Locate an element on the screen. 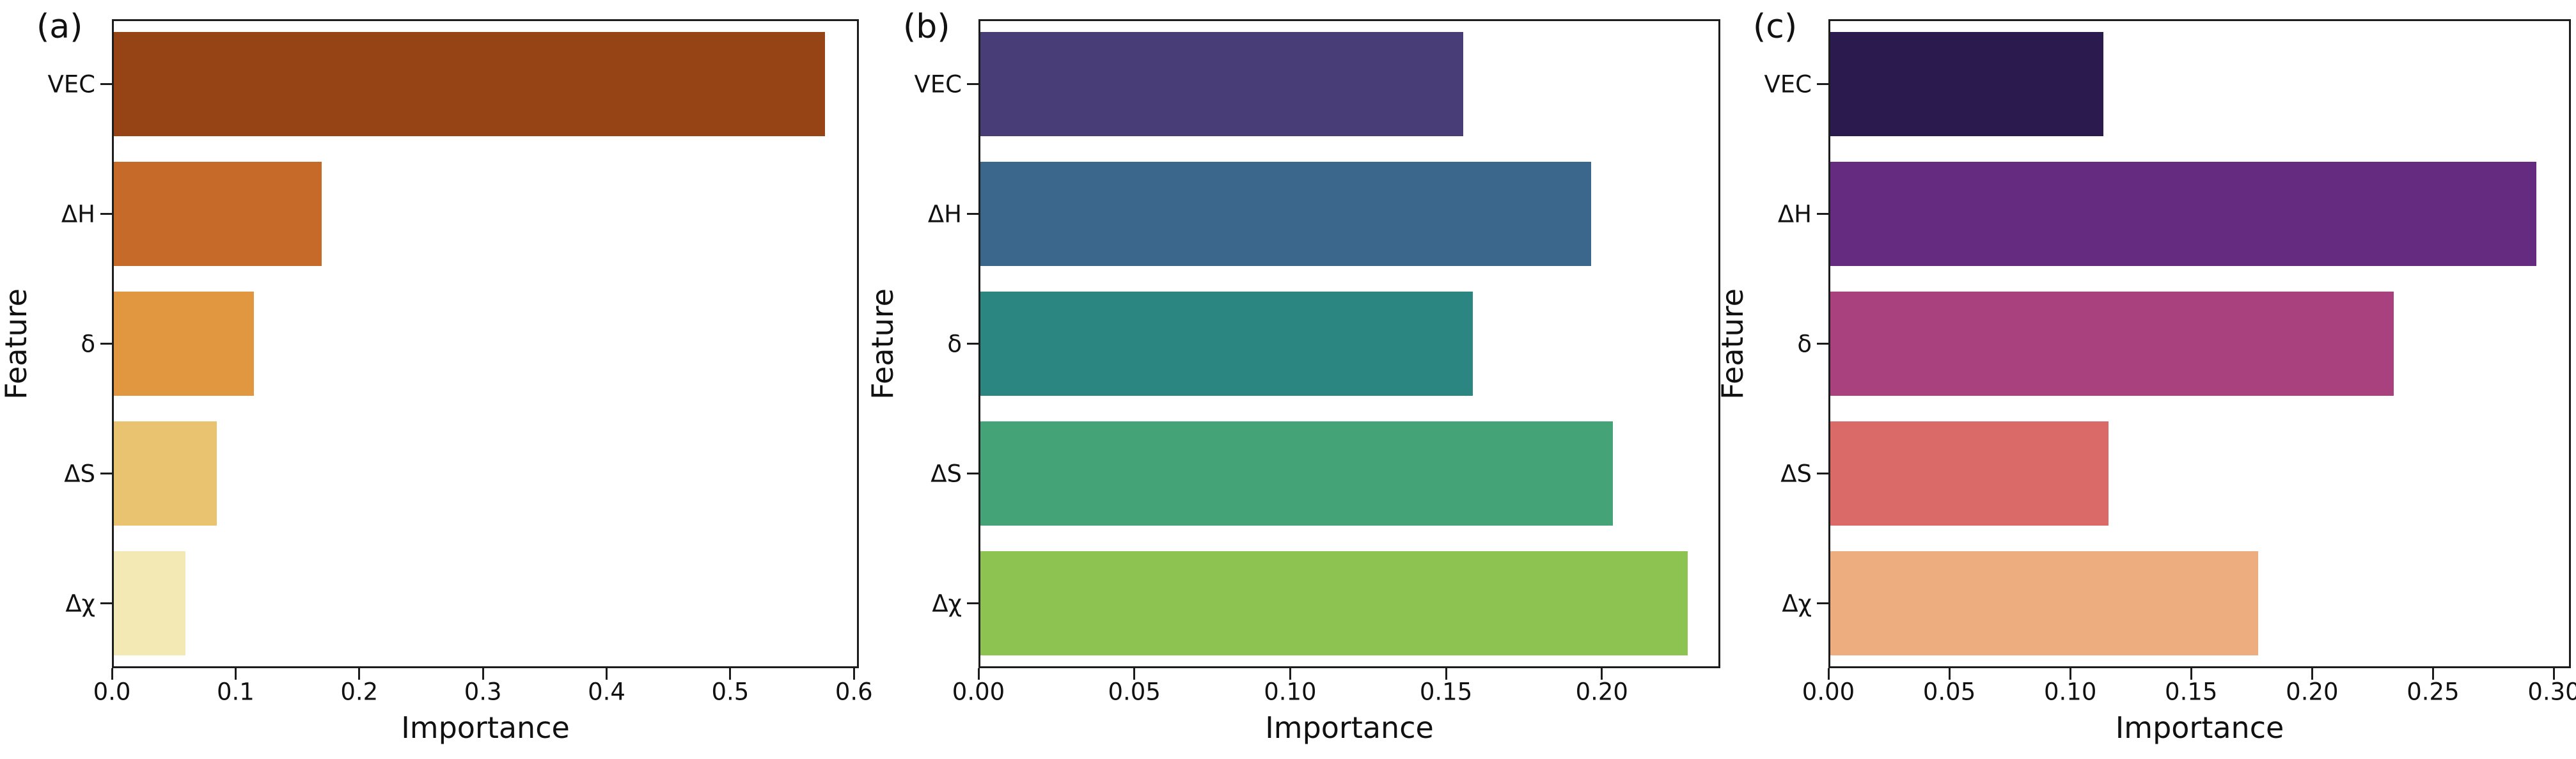 The image size is (2576, 759). panel-label-b: (b) is located at coordinates (926, 27).